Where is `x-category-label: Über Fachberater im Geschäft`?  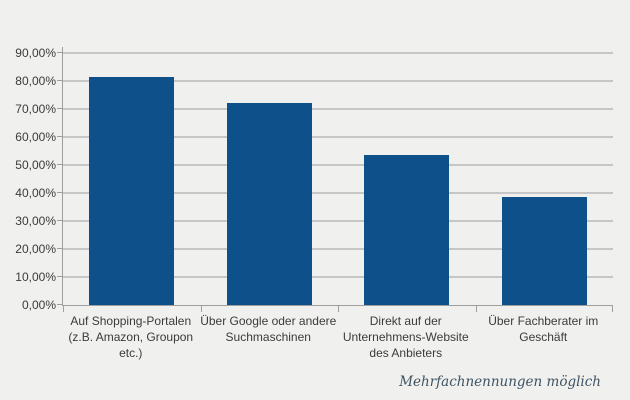
x-category-label: Über Fachberater im Geschäft is located at coordinates (543, 329).